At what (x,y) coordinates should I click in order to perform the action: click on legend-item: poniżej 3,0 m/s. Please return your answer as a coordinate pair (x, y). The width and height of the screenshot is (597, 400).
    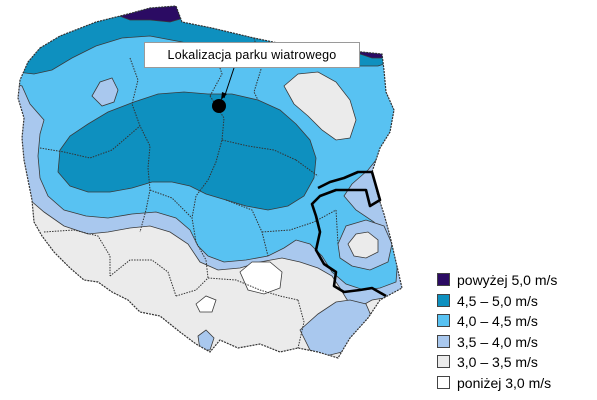
    Looking at the image, I should click on (516, 384).